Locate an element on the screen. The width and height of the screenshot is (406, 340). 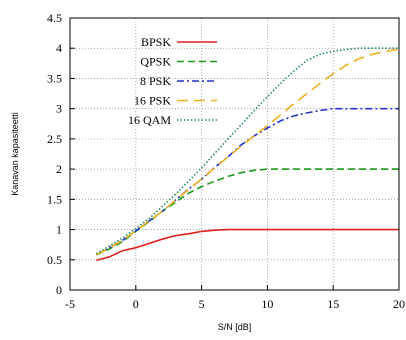
x-axis-label: S/N [dB] is located at coordinates (235, 327).